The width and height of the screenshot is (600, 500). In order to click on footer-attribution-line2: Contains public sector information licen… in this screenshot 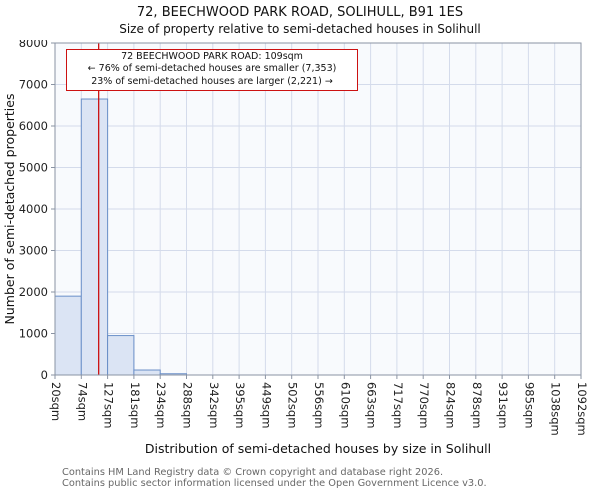, I will do `click(274, 483)`.